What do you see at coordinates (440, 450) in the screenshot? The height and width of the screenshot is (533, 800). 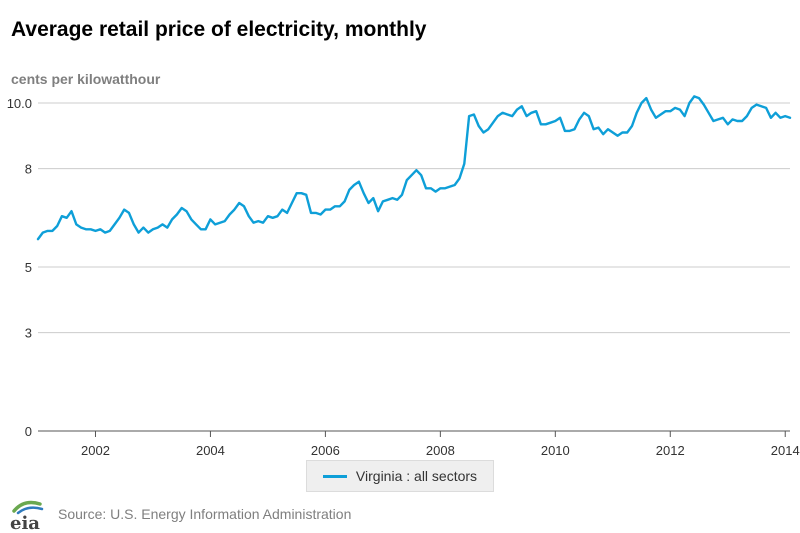 I see `x-tick-label: 2008` at bounding box center [440, 450].